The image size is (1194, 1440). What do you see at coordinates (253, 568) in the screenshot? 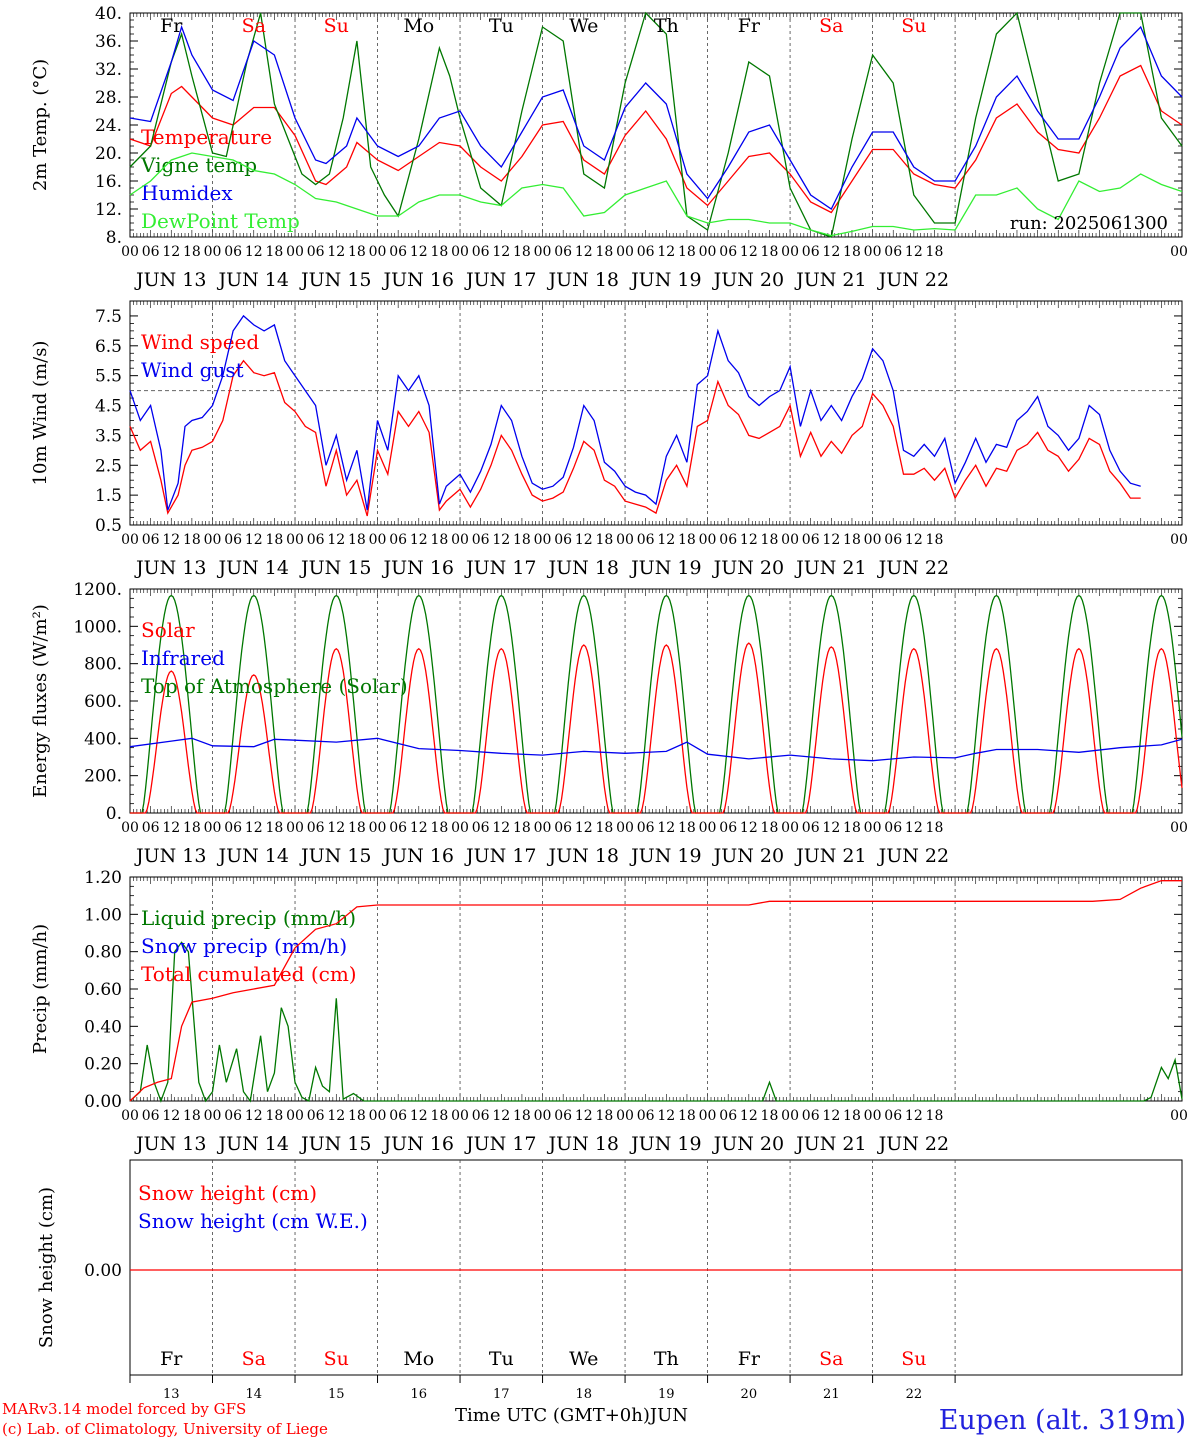
I see `x-day-label: JUN 14` at bounding box center [253, 568].